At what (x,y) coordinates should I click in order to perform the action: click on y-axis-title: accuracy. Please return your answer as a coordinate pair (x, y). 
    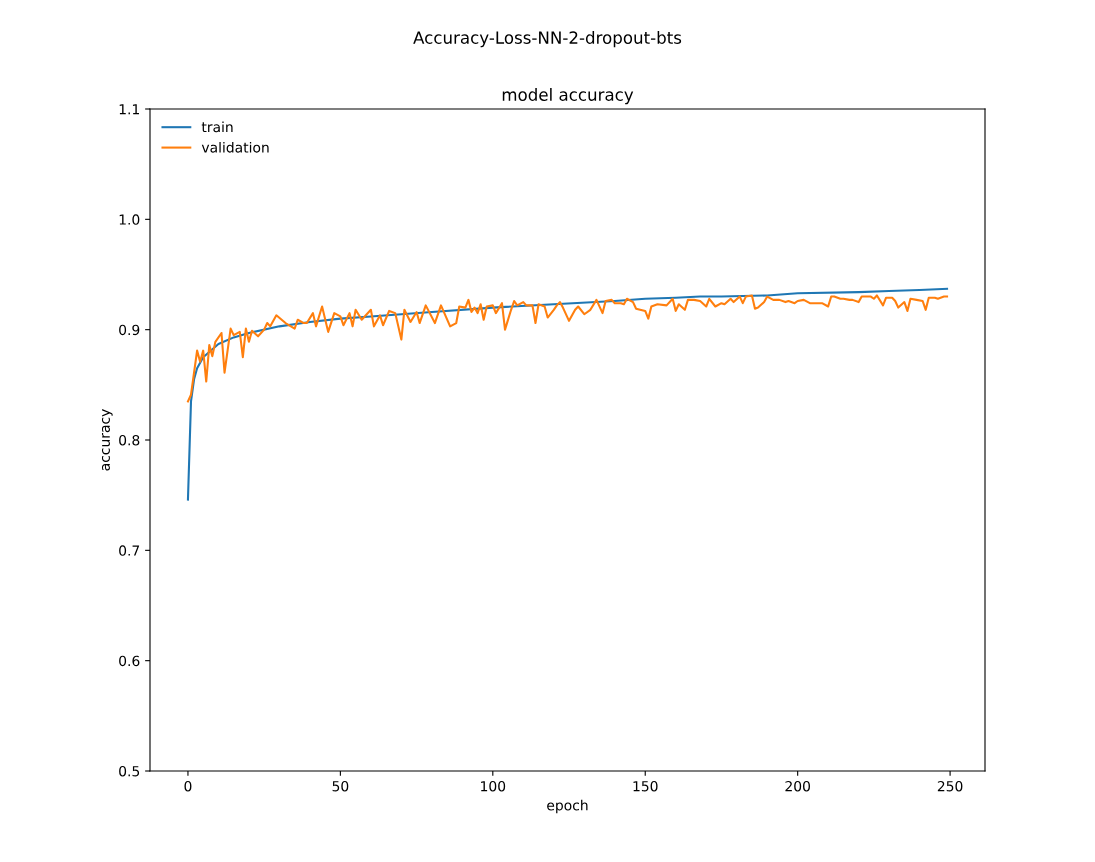
    Looking at the image, I should click on (107, 440).